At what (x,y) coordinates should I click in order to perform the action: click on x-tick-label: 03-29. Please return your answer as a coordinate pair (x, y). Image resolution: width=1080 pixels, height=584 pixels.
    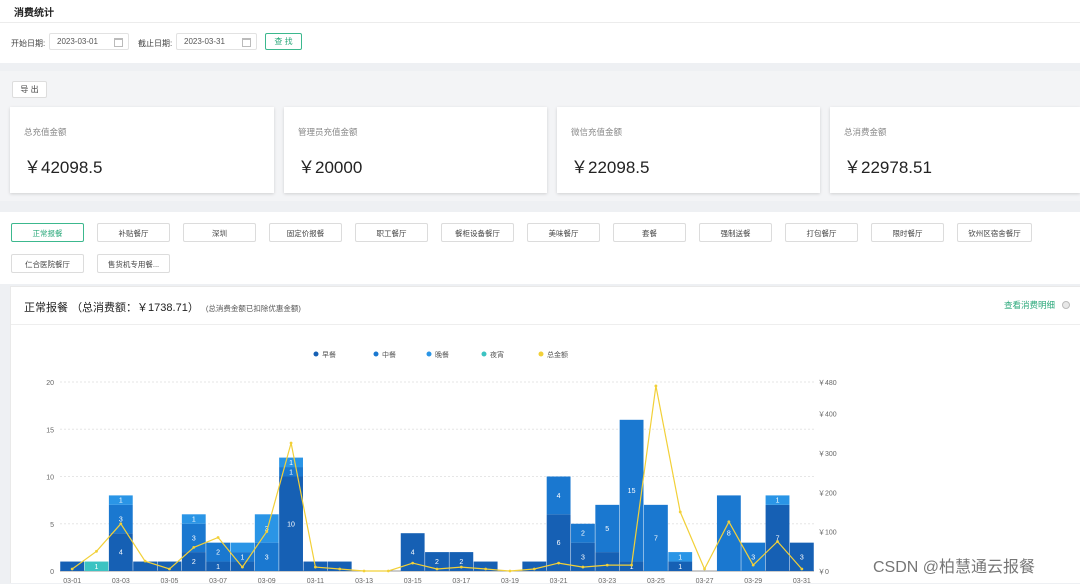
    Looking at the image, I should click on (753, 581).